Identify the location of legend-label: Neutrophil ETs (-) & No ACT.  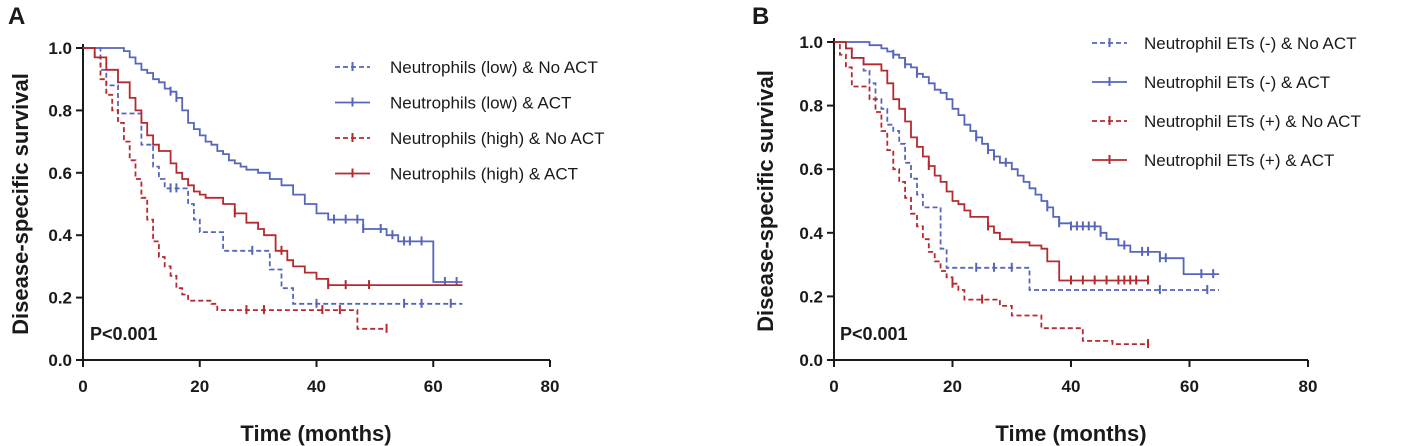
(1250, 43).